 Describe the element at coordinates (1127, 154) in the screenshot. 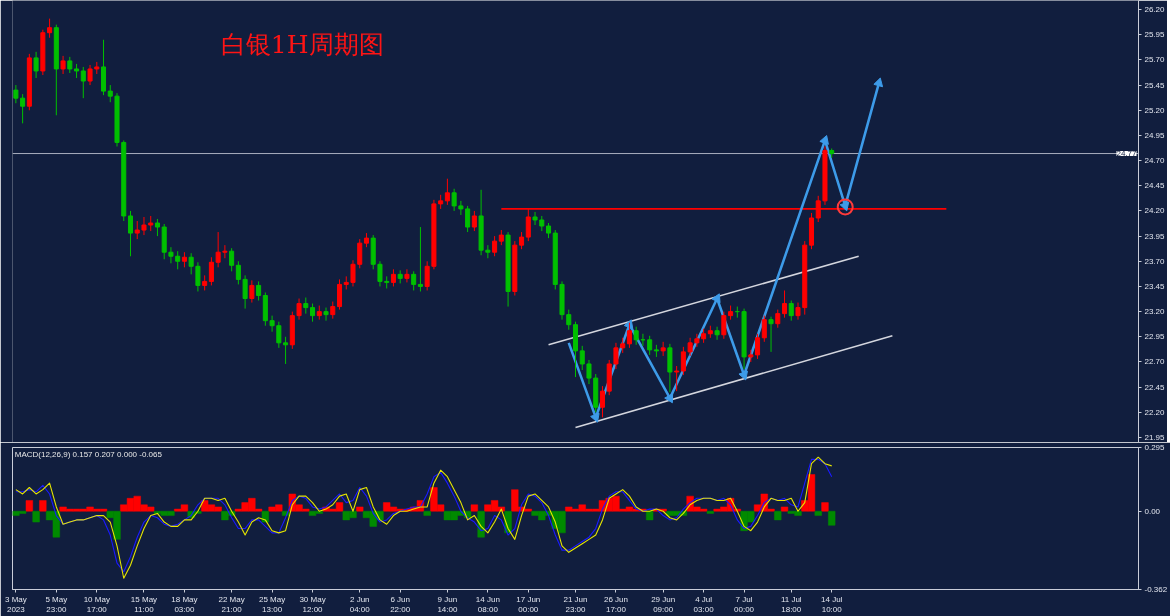

I see `ref-line-label: 24.77` at that location.